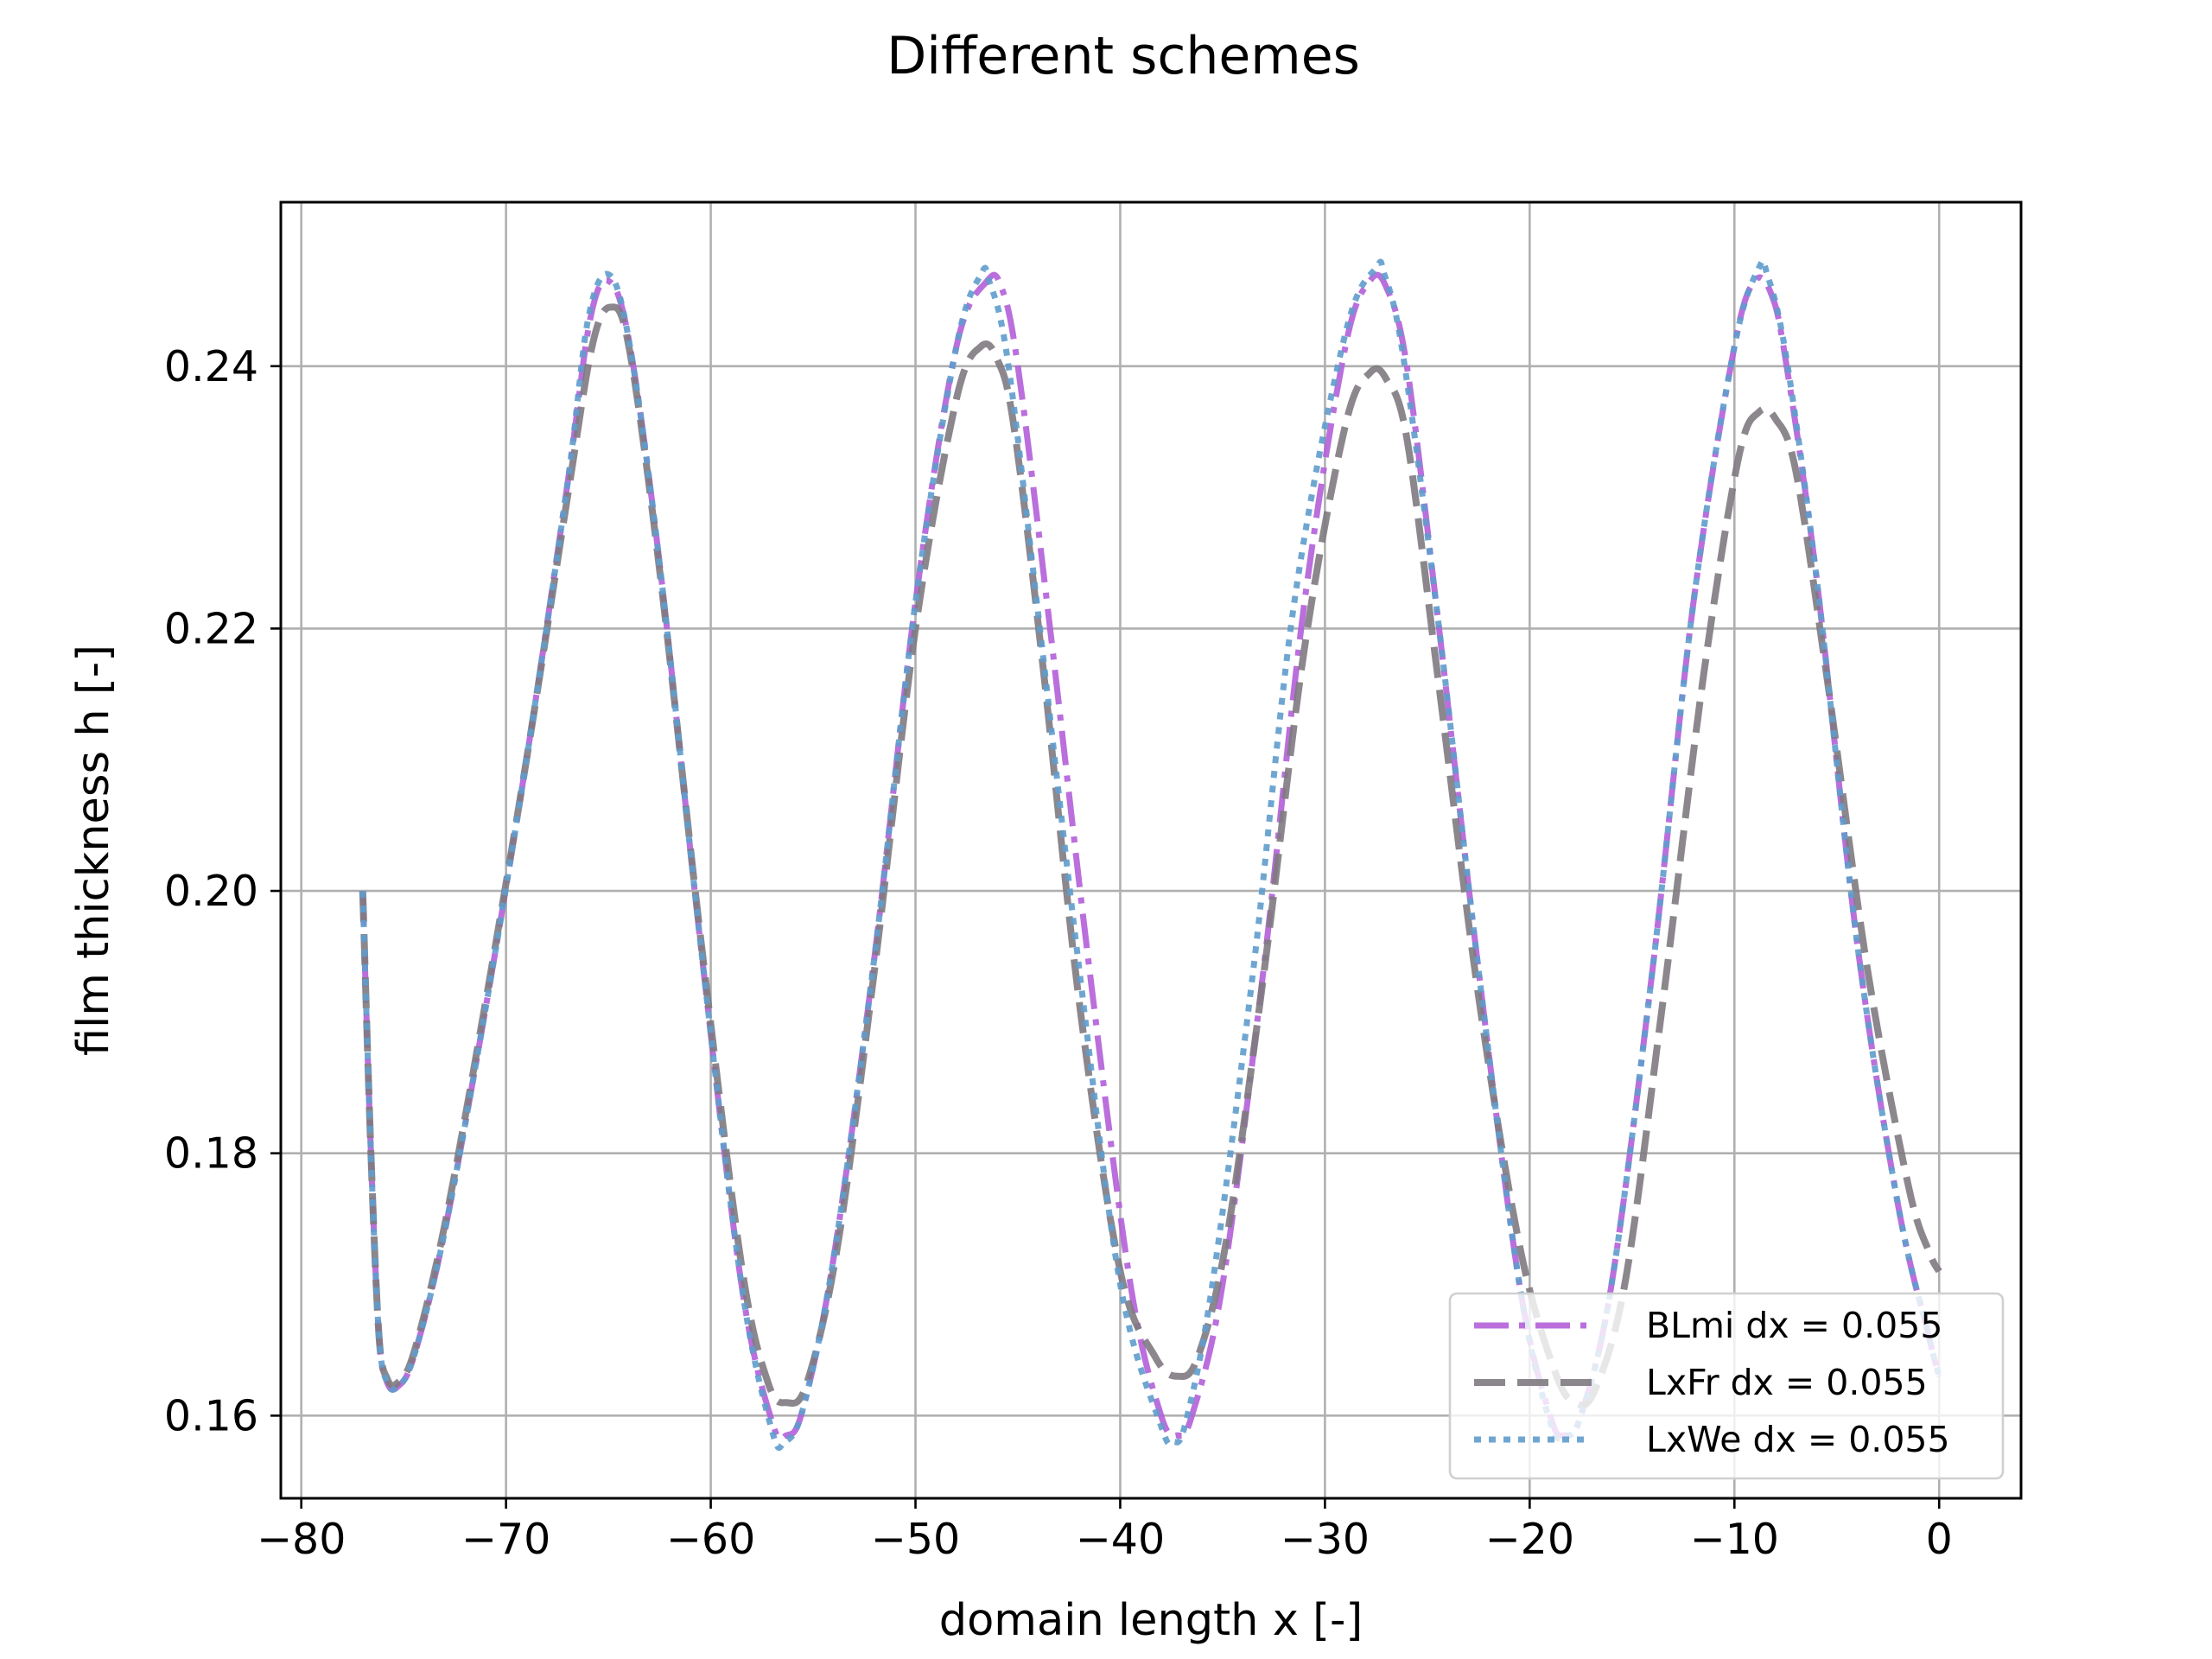 The height and width of the screenshot is (1659, 2212). I want to click on x-tick-label: −80, so click(301, 1539).